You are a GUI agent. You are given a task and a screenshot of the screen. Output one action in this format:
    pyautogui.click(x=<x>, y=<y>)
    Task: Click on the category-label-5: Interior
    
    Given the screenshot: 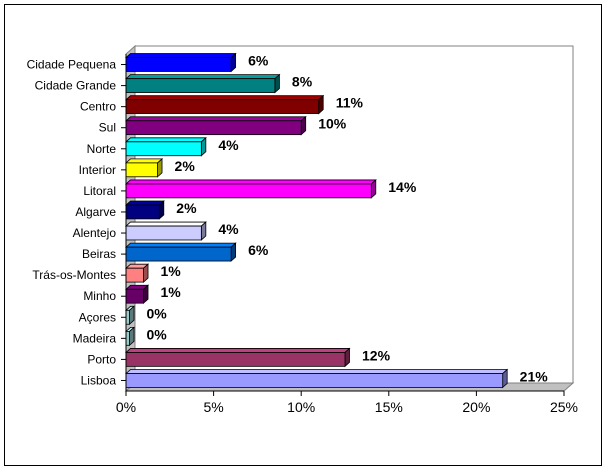 What is the action you would take?
    pyautogui.click(x=97, y=170)
    